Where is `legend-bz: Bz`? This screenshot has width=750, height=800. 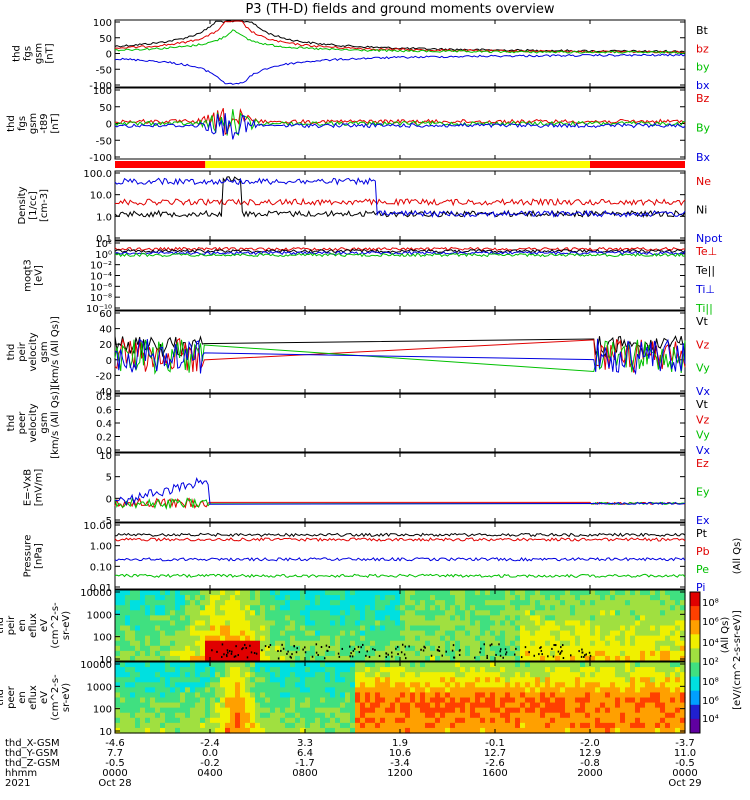
legend-bz: Bz is located at coordinates (703, 98).